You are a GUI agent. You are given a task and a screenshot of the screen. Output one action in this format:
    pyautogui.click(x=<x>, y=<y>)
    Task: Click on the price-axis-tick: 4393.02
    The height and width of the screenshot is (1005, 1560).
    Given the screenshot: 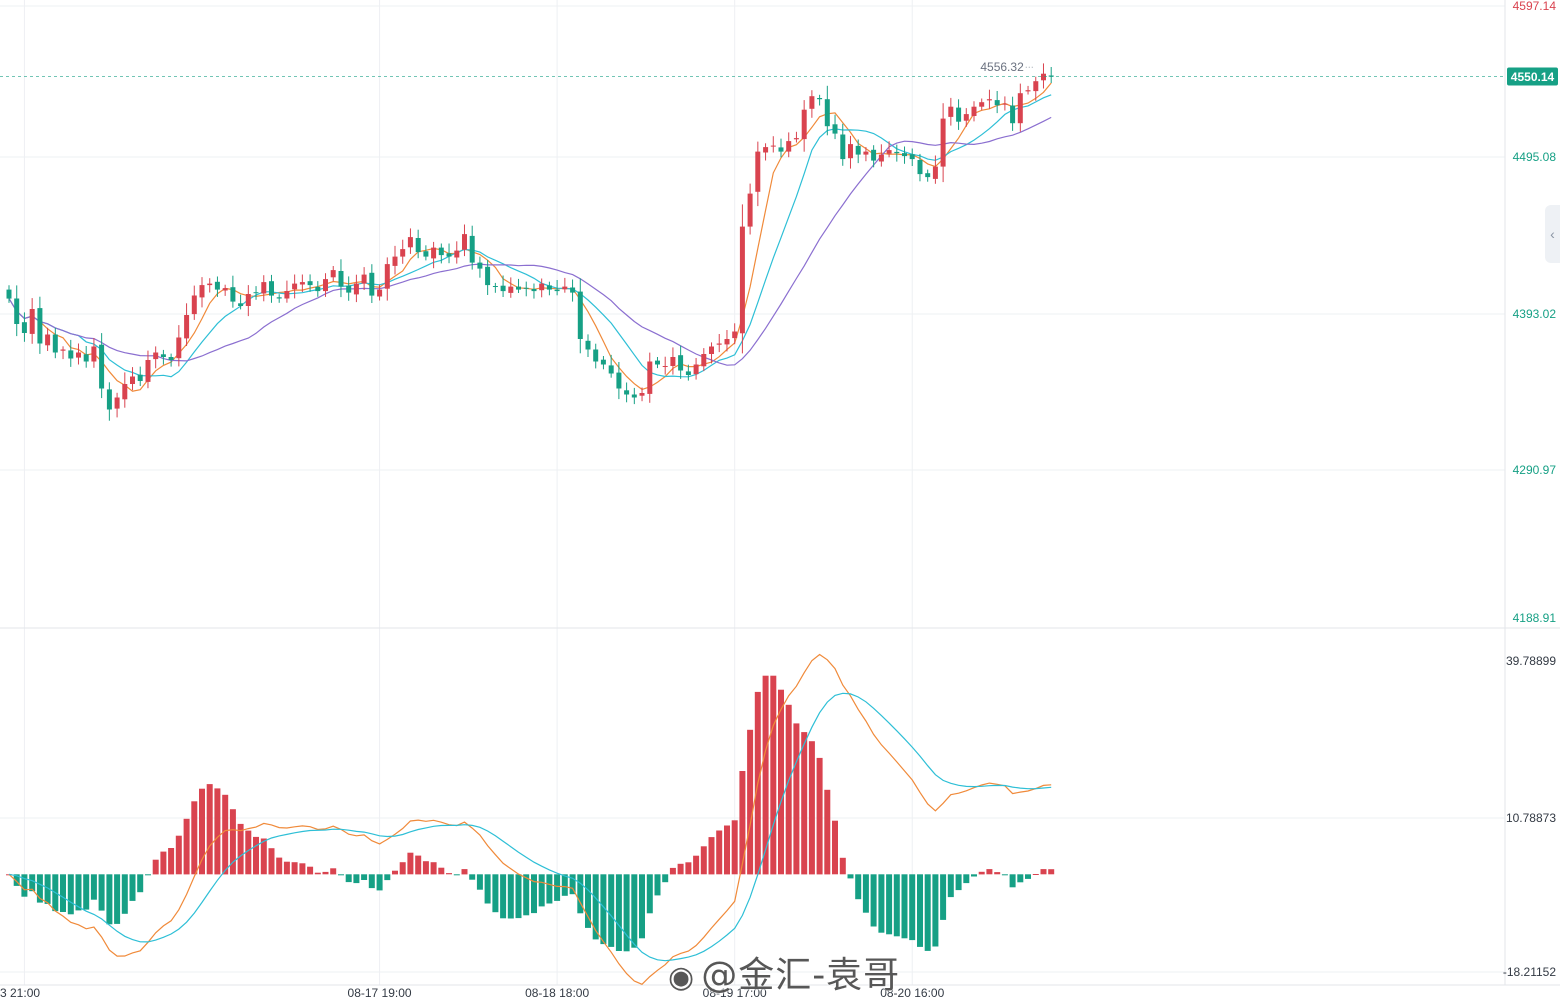 What is the action you would take?
    pyautogui.click(x=1535, y=314)
    